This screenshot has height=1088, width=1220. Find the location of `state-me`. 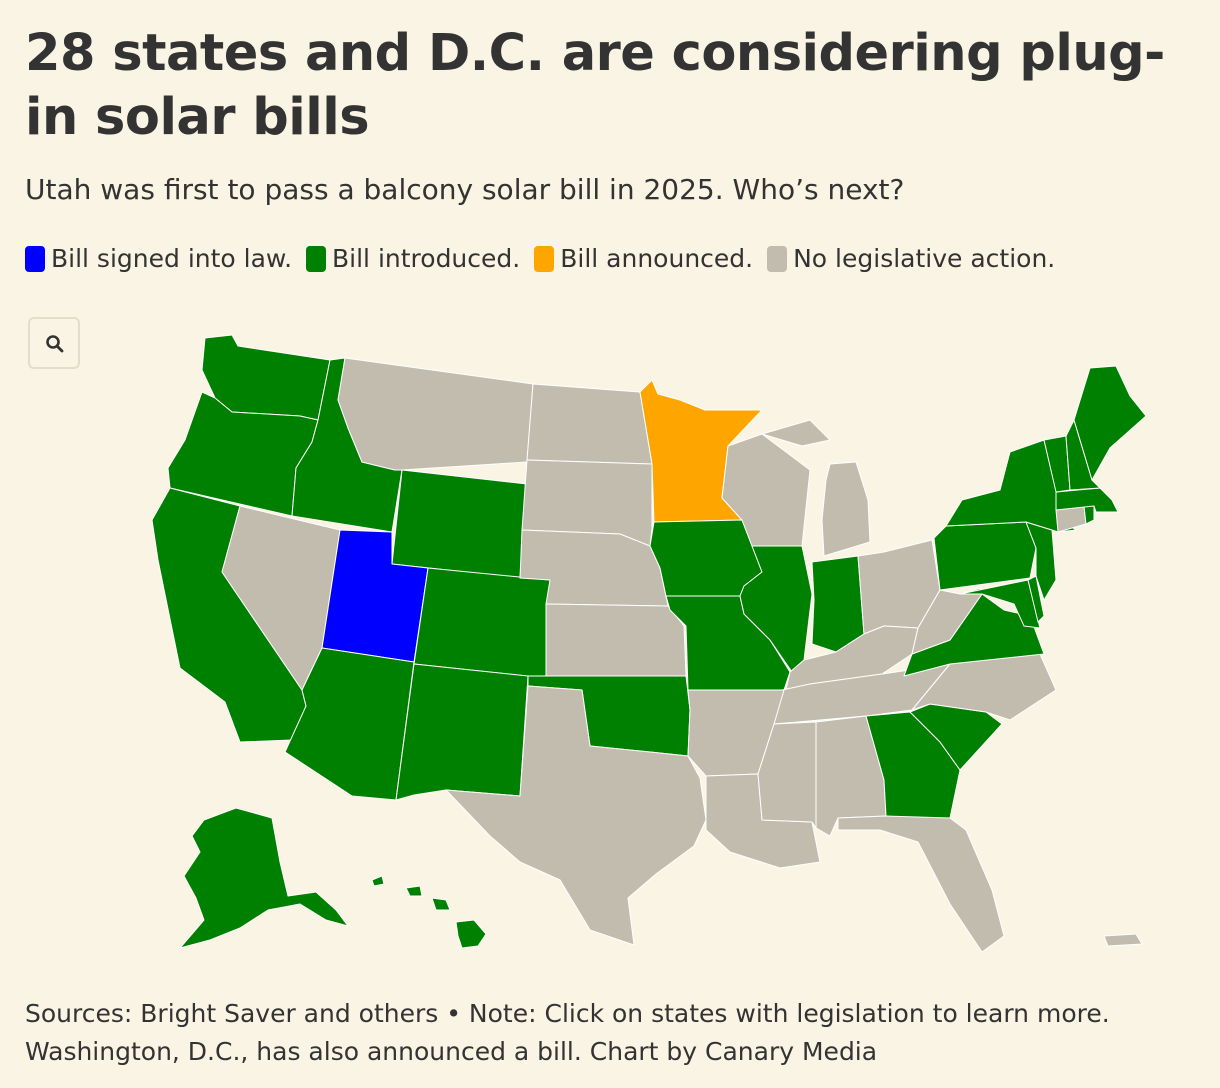

state-me is located at coordinates (1110, 423).